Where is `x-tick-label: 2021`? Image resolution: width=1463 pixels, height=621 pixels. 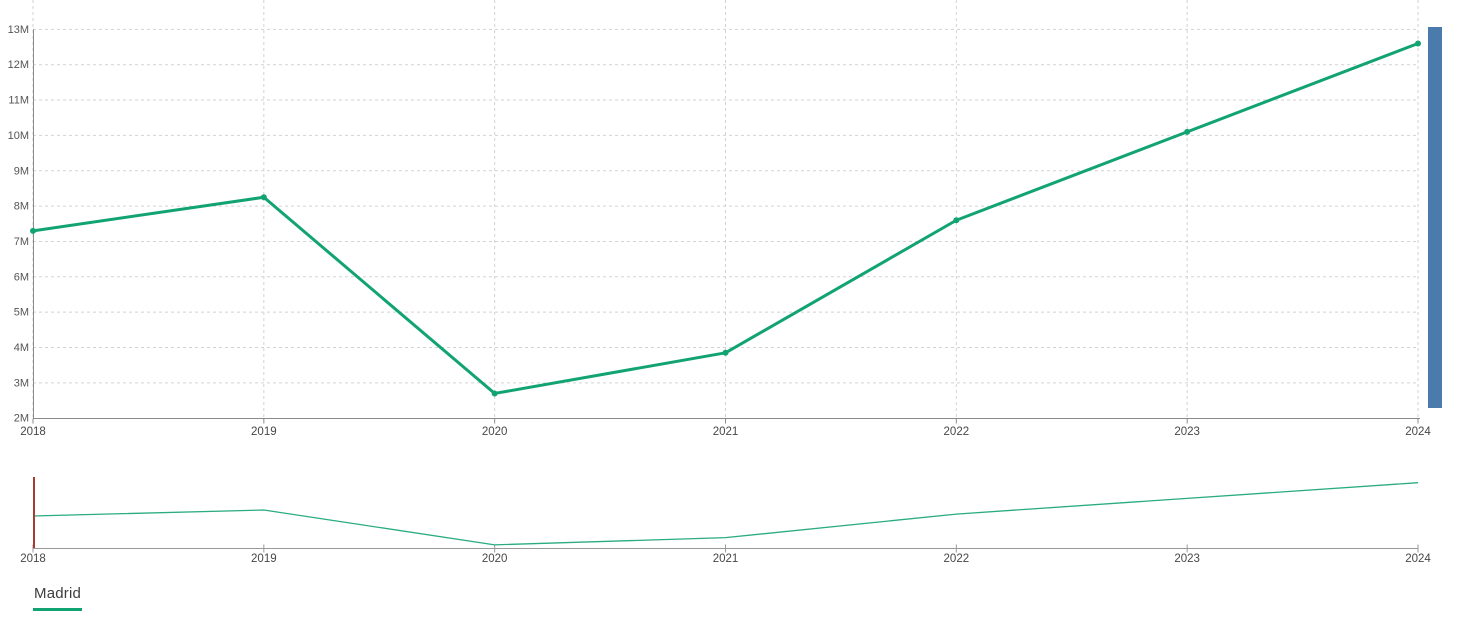 x-tick-label: 2021 is located at coordinates (726, 432).